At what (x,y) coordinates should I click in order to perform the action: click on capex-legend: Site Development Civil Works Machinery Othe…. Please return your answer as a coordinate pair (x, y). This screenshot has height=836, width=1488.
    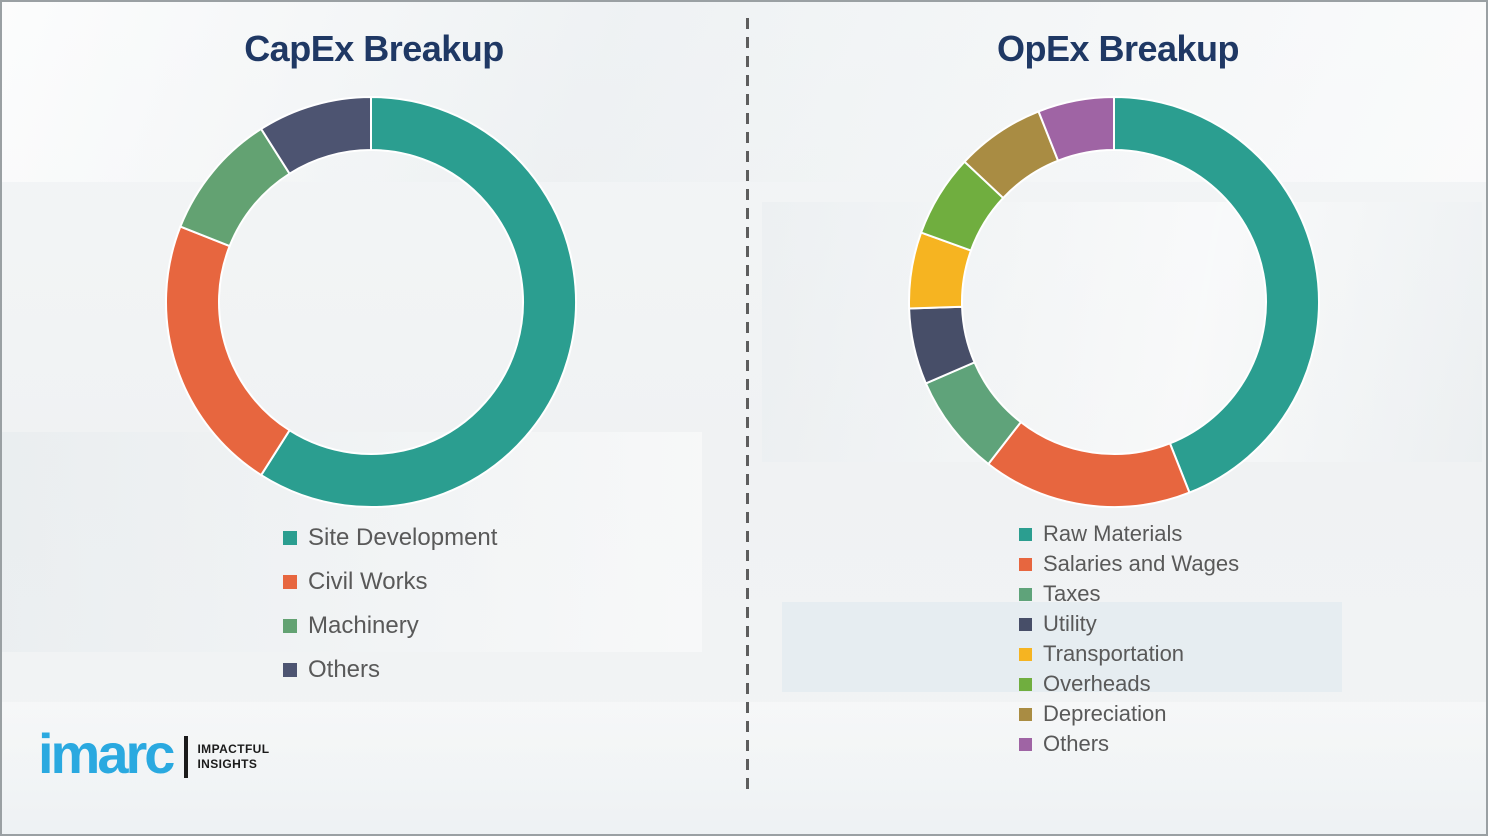
    Looking at the image, I should click on (390, 604).